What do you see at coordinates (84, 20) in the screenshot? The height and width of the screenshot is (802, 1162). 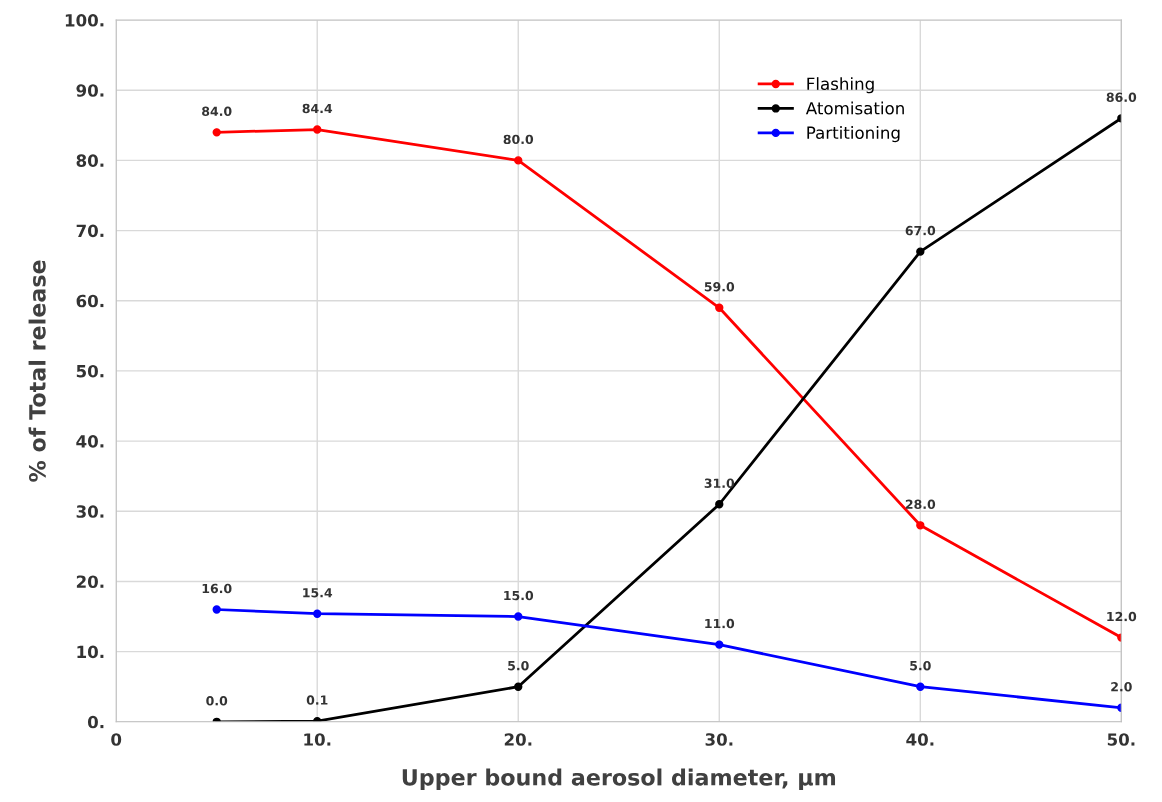 I see `y-tick-label: 100.` at bounding box center [84, 20].